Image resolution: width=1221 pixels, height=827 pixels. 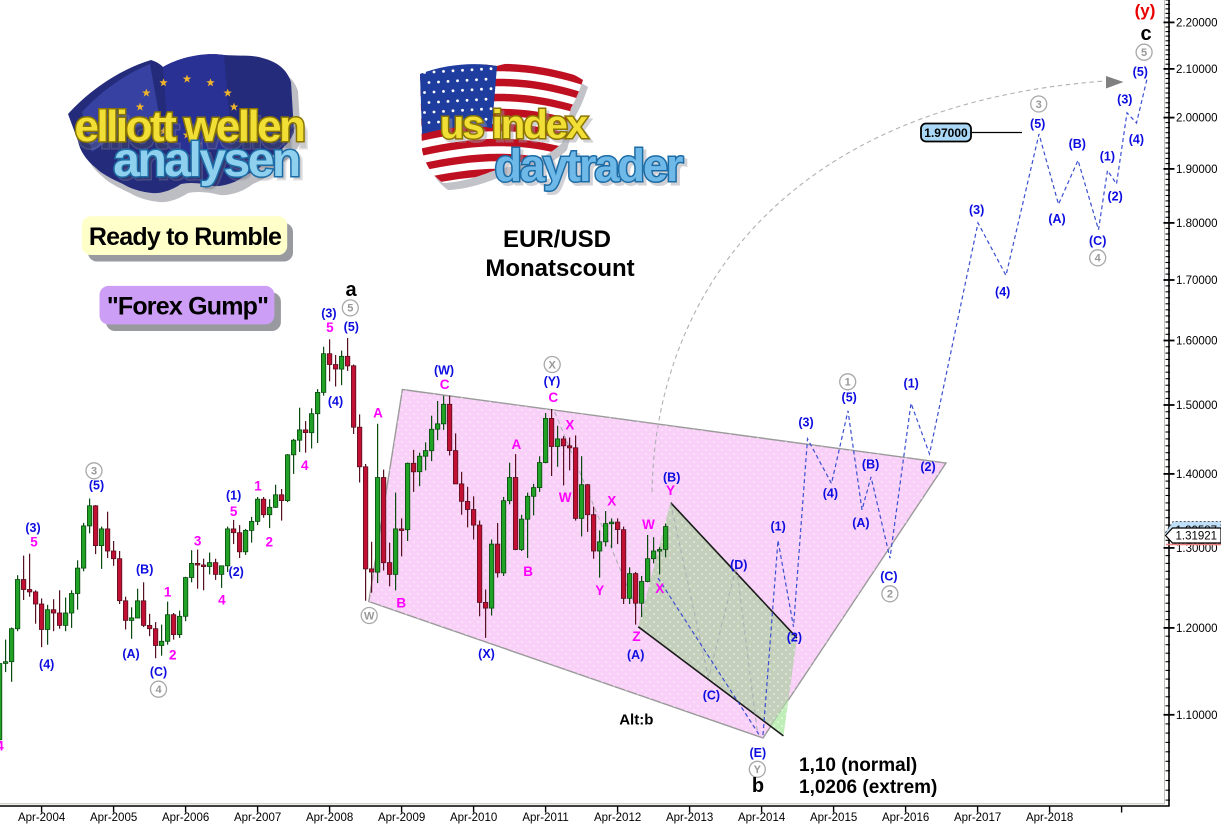 I want to click on svg-text: "Forex Gump", so click(x=187, y=307).